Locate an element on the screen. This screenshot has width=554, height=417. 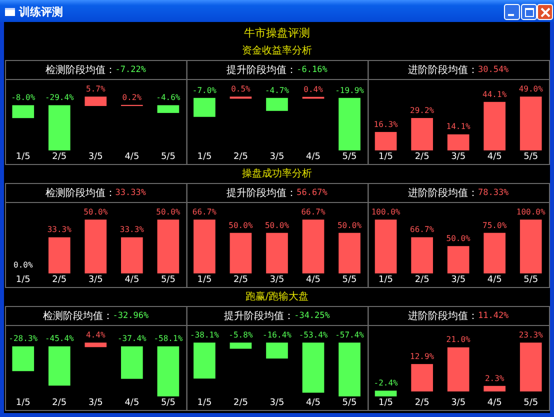
data-label: -5.8% is located at coordinates (240, 335).